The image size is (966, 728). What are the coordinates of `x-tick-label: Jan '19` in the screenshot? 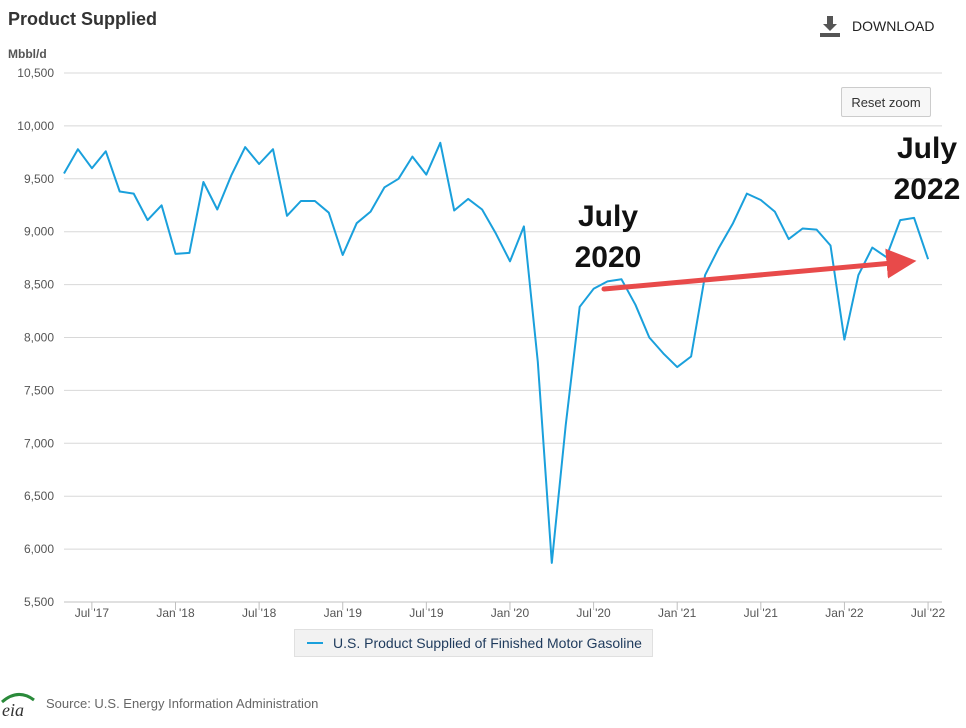 It's located at (343, 613).